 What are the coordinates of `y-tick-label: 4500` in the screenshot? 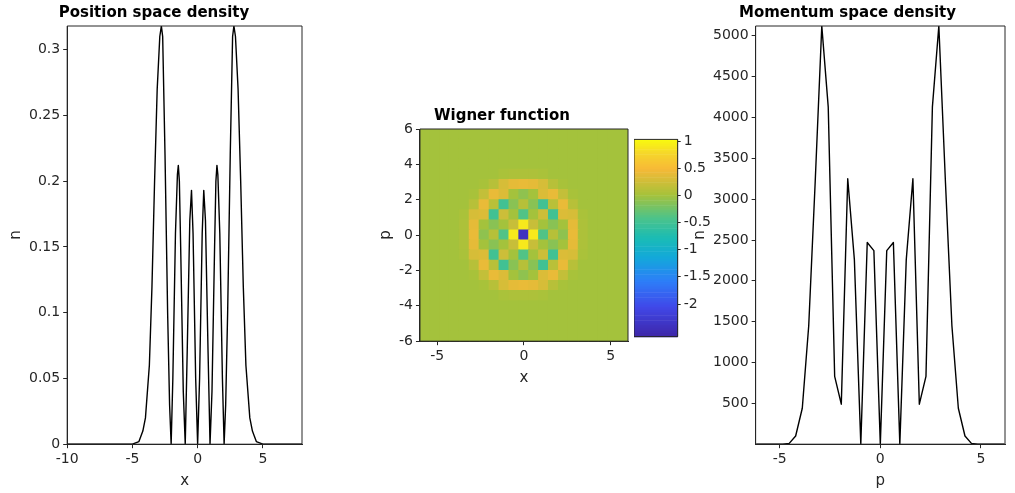 It's located at (730, 75).